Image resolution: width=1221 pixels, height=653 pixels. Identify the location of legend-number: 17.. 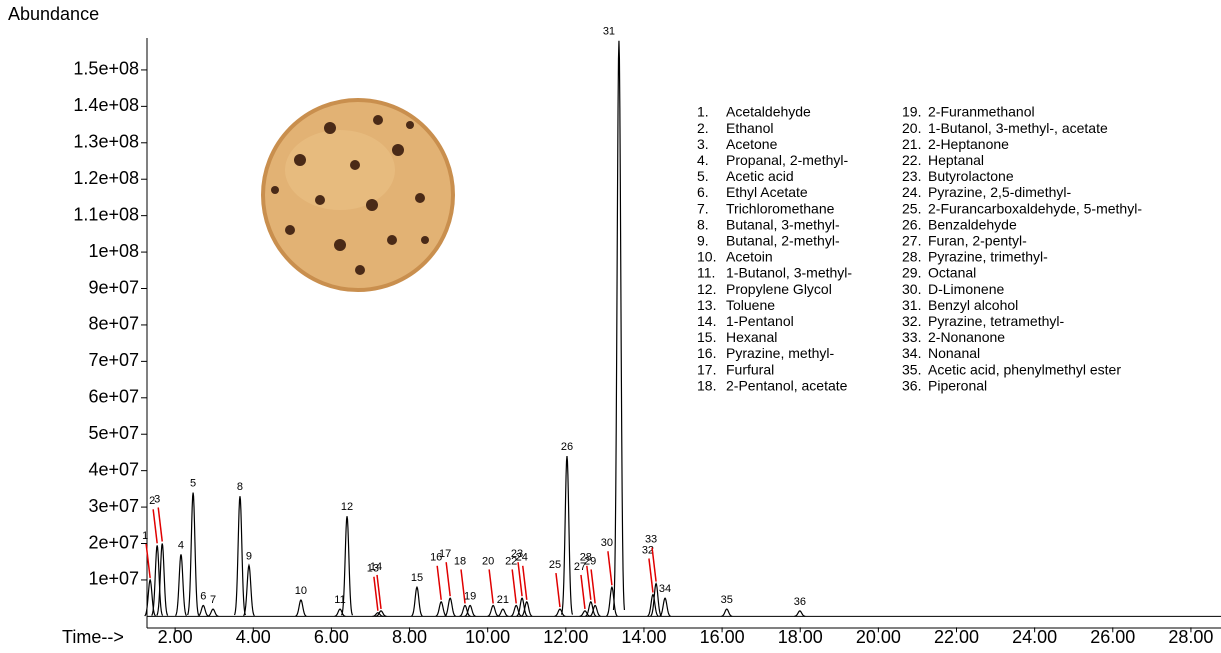
(706, 369).